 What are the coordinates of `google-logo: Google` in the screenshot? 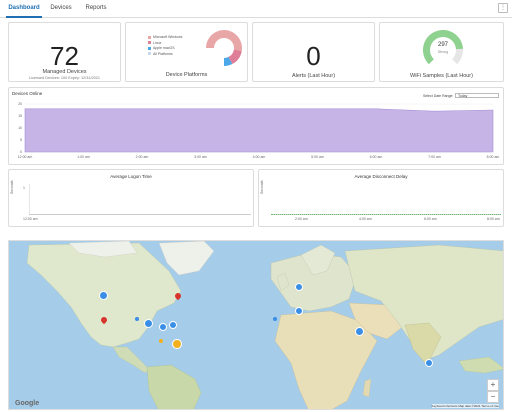 It's located at (27, 403).